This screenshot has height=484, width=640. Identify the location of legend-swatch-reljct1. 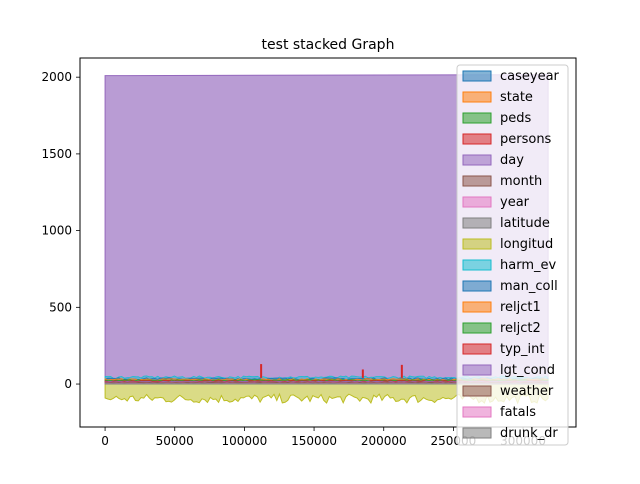
(477, 307).